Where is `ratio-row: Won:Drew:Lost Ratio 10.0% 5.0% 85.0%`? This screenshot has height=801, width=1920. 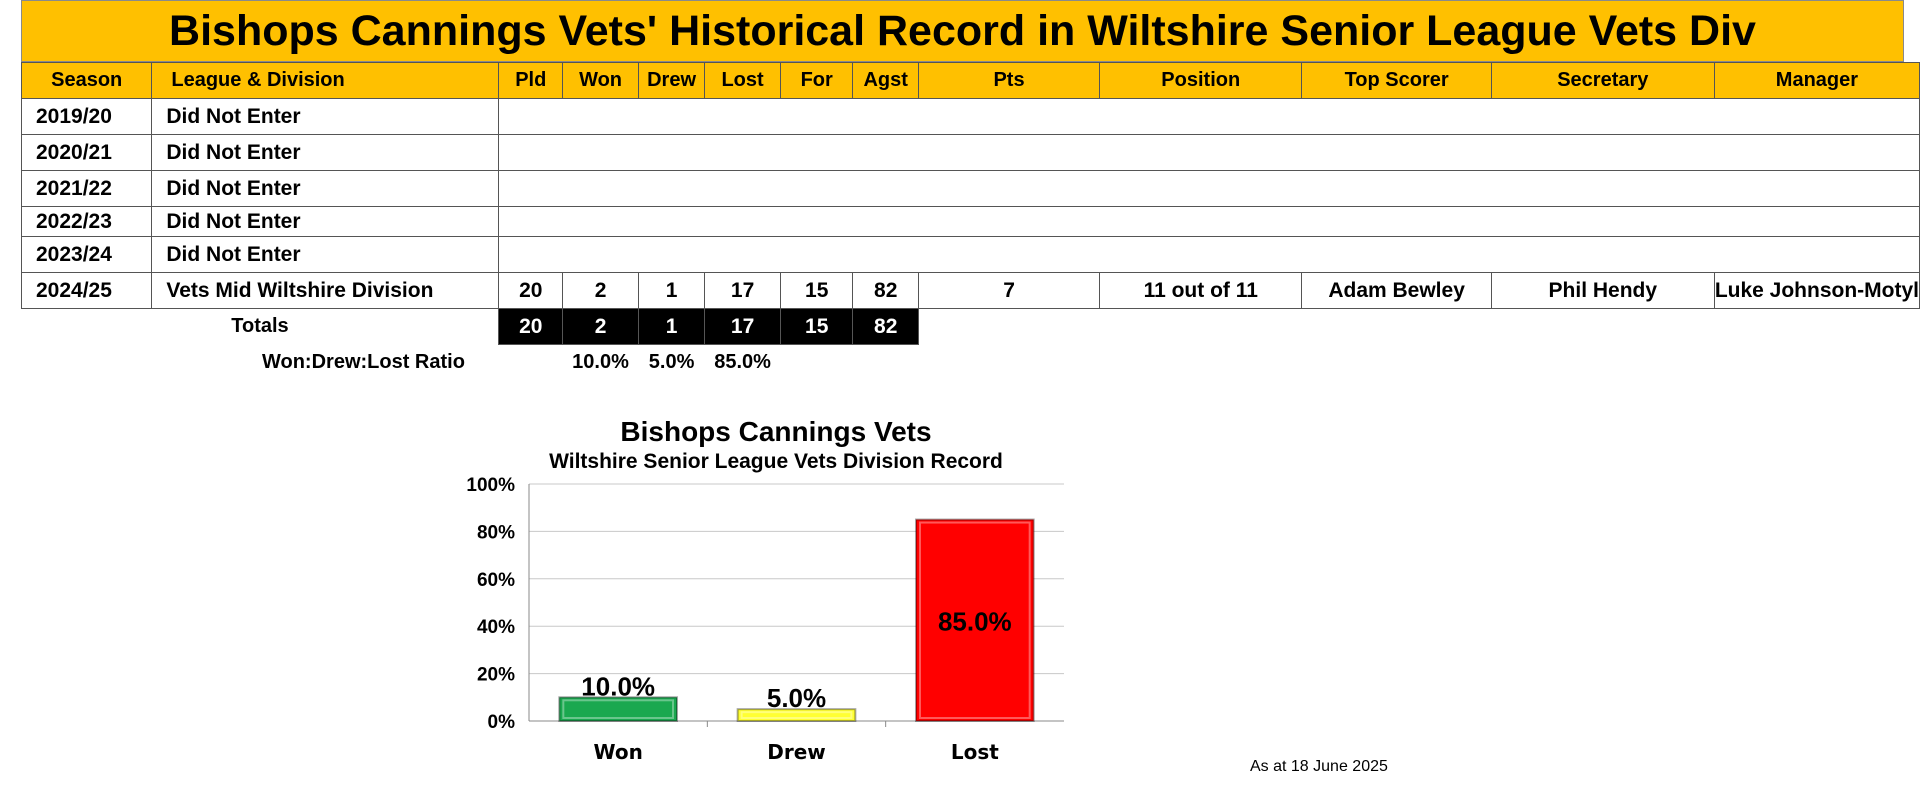
ratio-row: Won:Drew:Lost Ratio 10.0% 5.0% 85.0% is located at coordinates (971, 363).